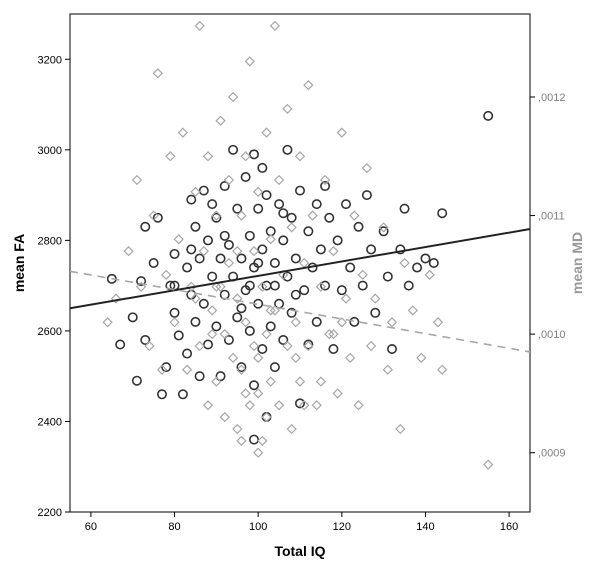 The height and width of the screenshot is (573, 600). What do you see at coordinates (552, 335) in the screenshot?
I see `y-right-tick-label: ,0010` at bounding box center [552, 335].